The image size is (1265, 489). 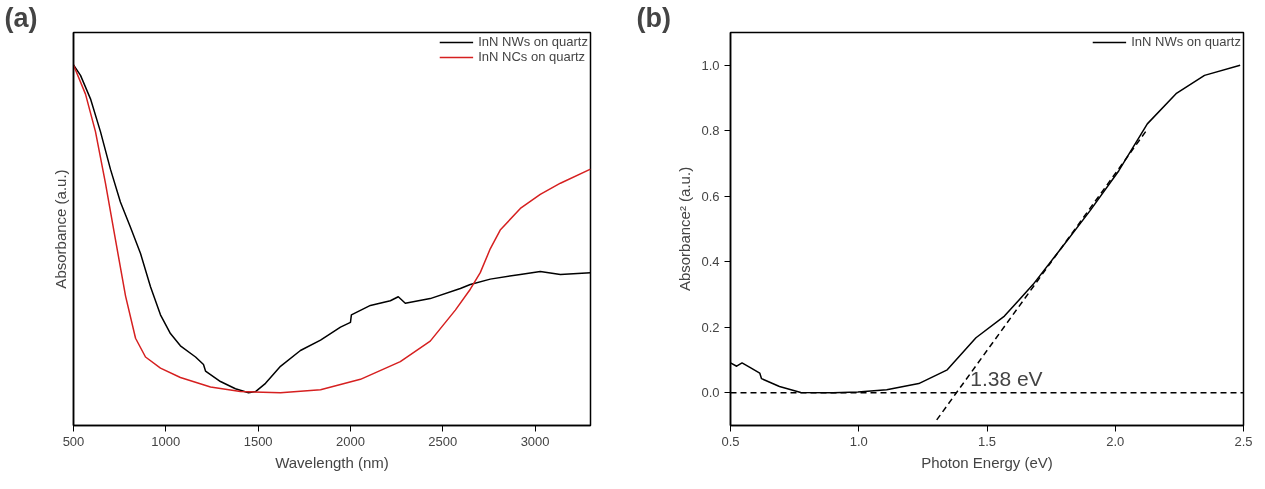 I want to click on y-tick-label: 1.0, so click(x=710, y=65).